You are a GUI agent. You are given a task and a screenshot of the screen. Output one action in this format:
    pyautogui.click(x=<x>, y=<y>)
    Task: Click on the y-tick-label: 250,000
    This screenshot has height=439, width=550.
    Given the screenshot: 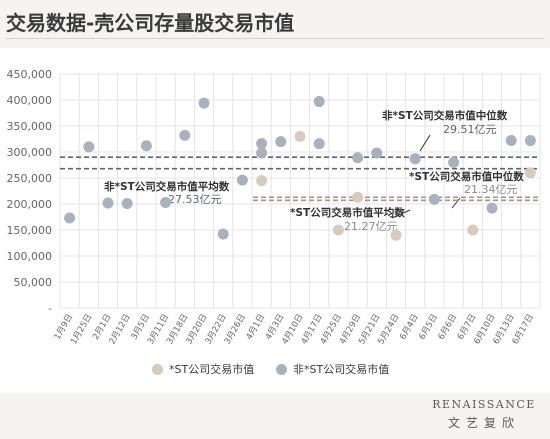 What is the action you would take?
    pyautogui.click(x=30, y=178)
    